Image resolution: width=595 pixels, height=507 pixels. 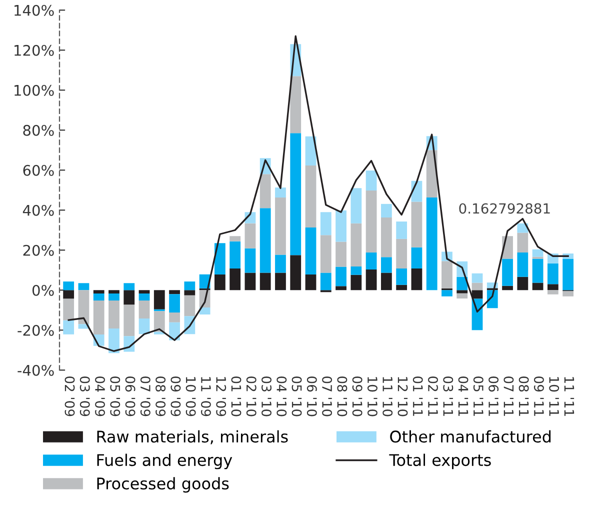 I want to click on y-tick-label: -40%, so click(x=36, y=370).